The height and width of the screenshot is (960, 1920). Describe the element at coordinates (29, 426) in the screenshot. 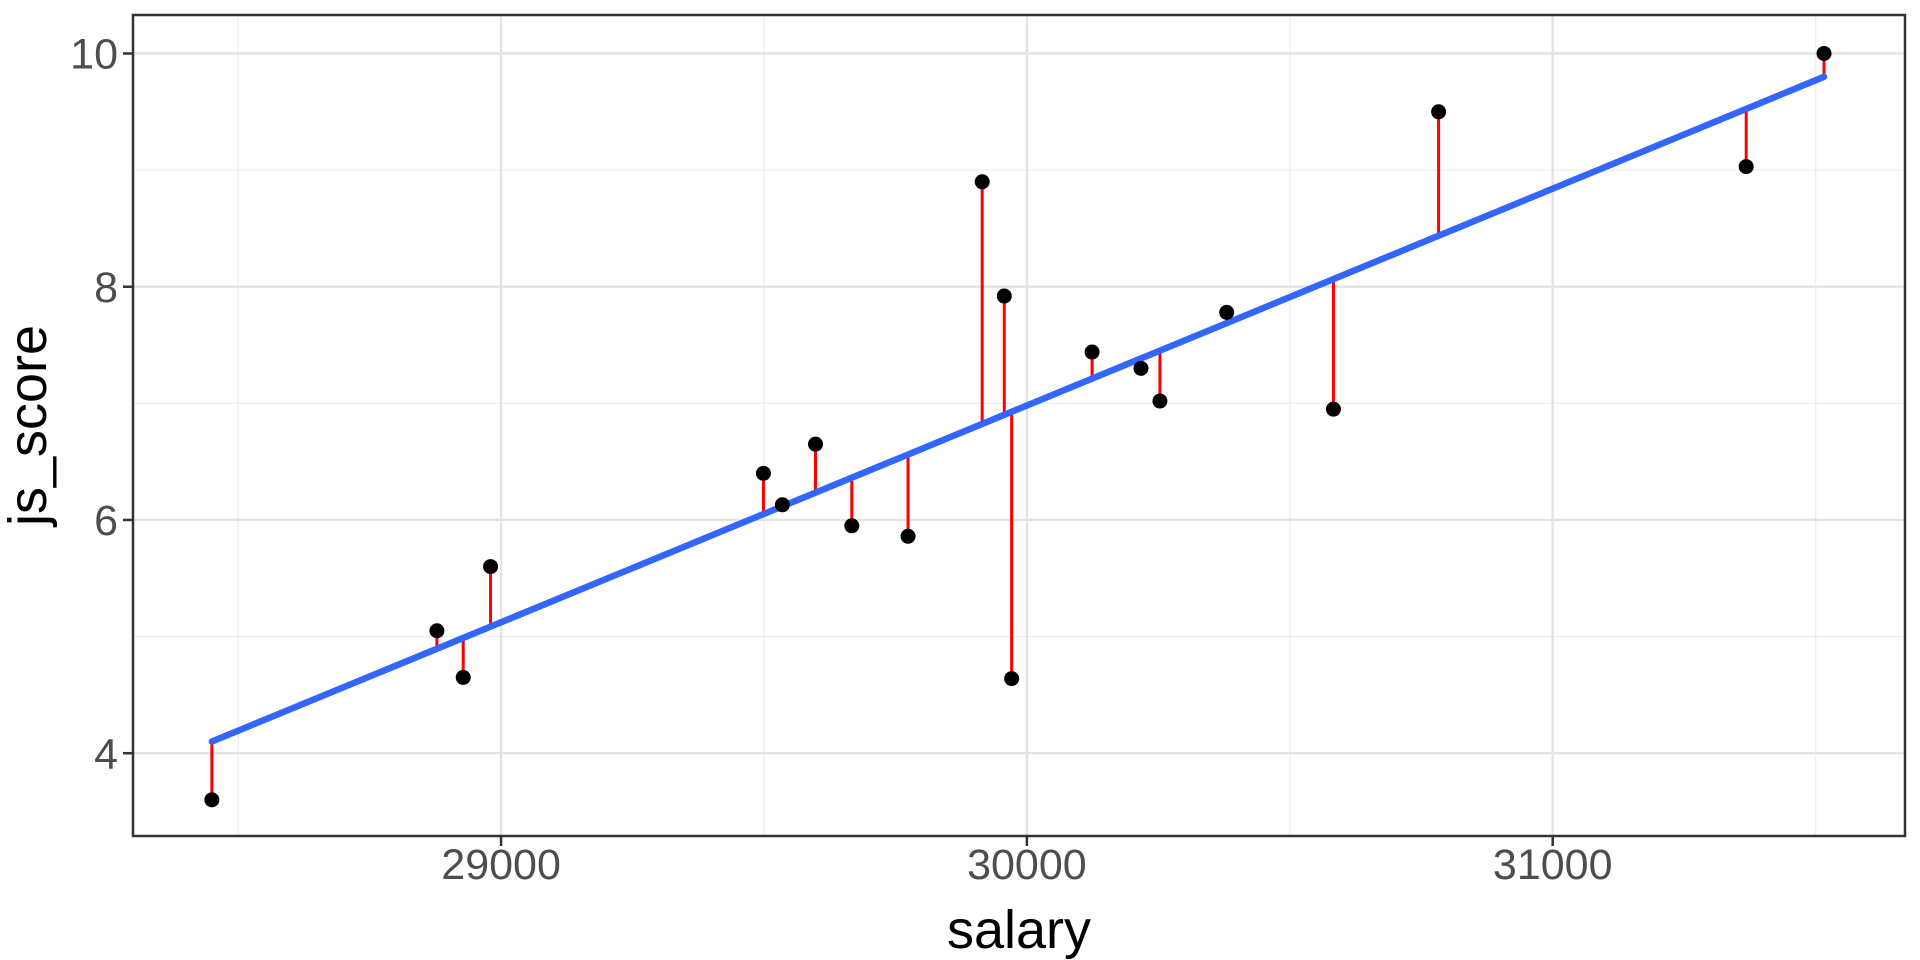

I see `y-axis-title: js_score` at that location.